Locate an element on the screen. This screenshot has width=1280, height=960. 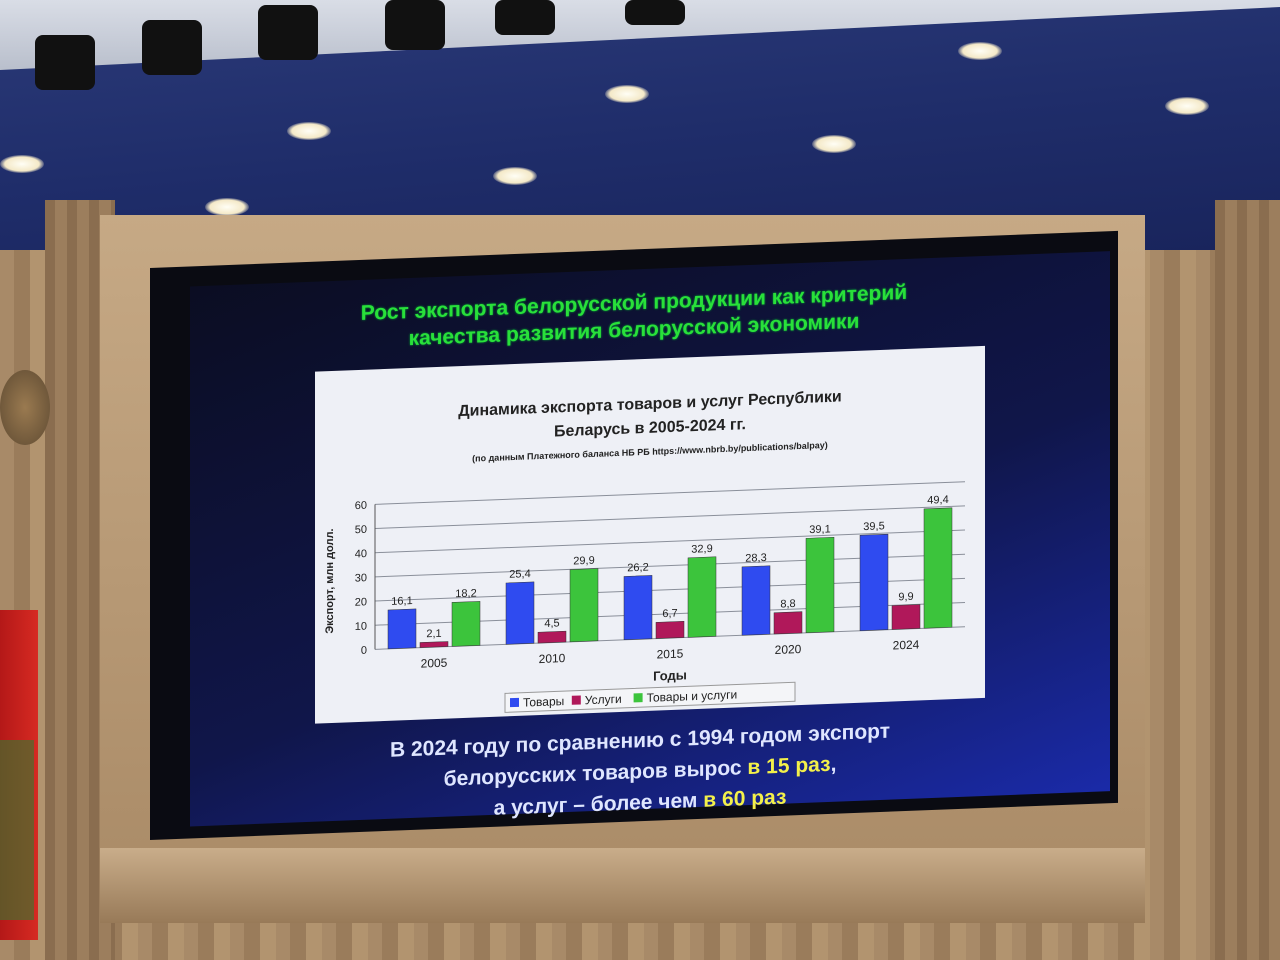
y-tick-label: 60 is located at coordinates (361, 506).